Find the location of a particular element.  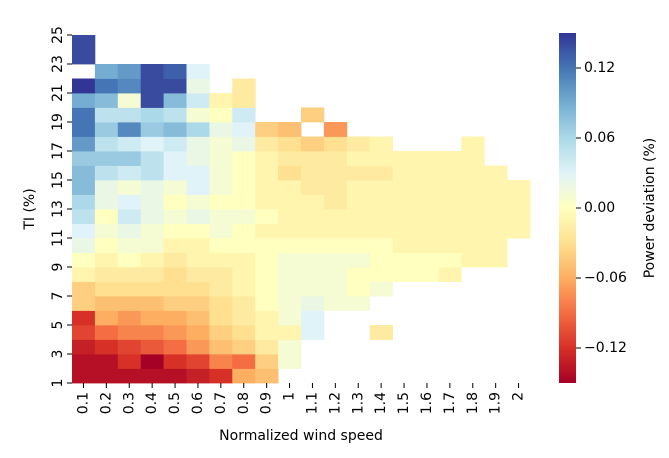

x-tick-label: 2 is located at coordinates (519, 396).